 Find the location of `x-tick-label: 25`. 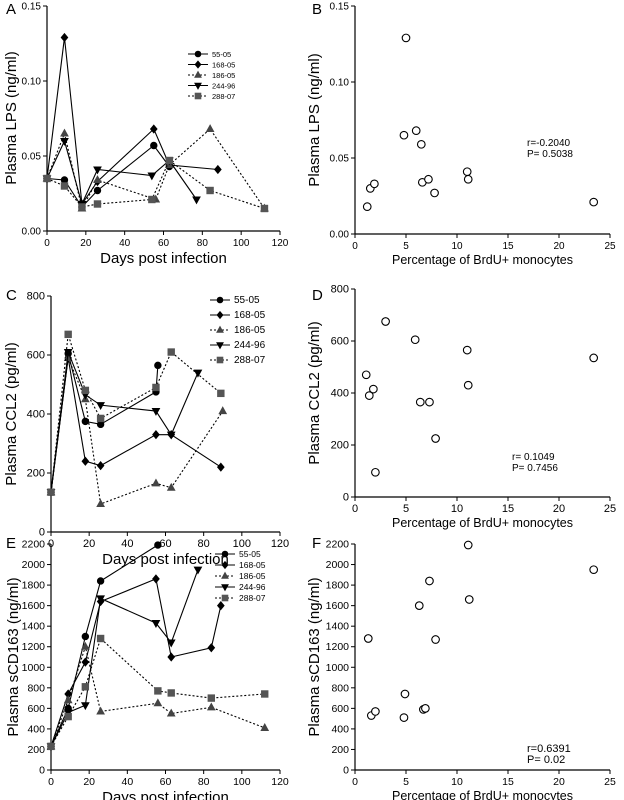

x-tick-label: 25 is located at coordinates (610, 246).